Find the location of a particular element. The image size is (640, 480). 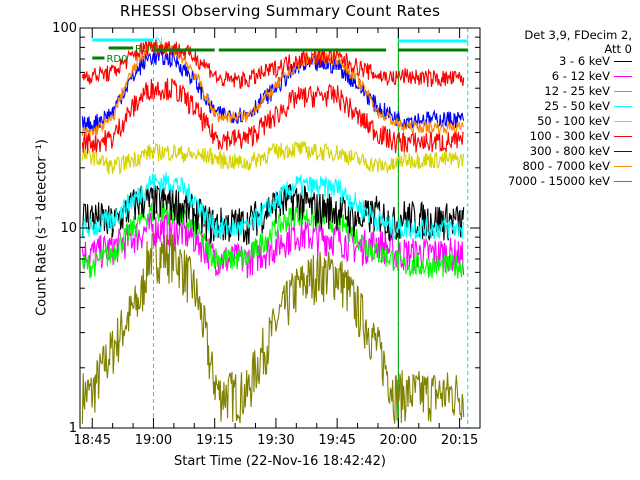

y-axis-label: Count Rate (s⁻¹ detector⁻¹) is located at coordinates (42, 227).